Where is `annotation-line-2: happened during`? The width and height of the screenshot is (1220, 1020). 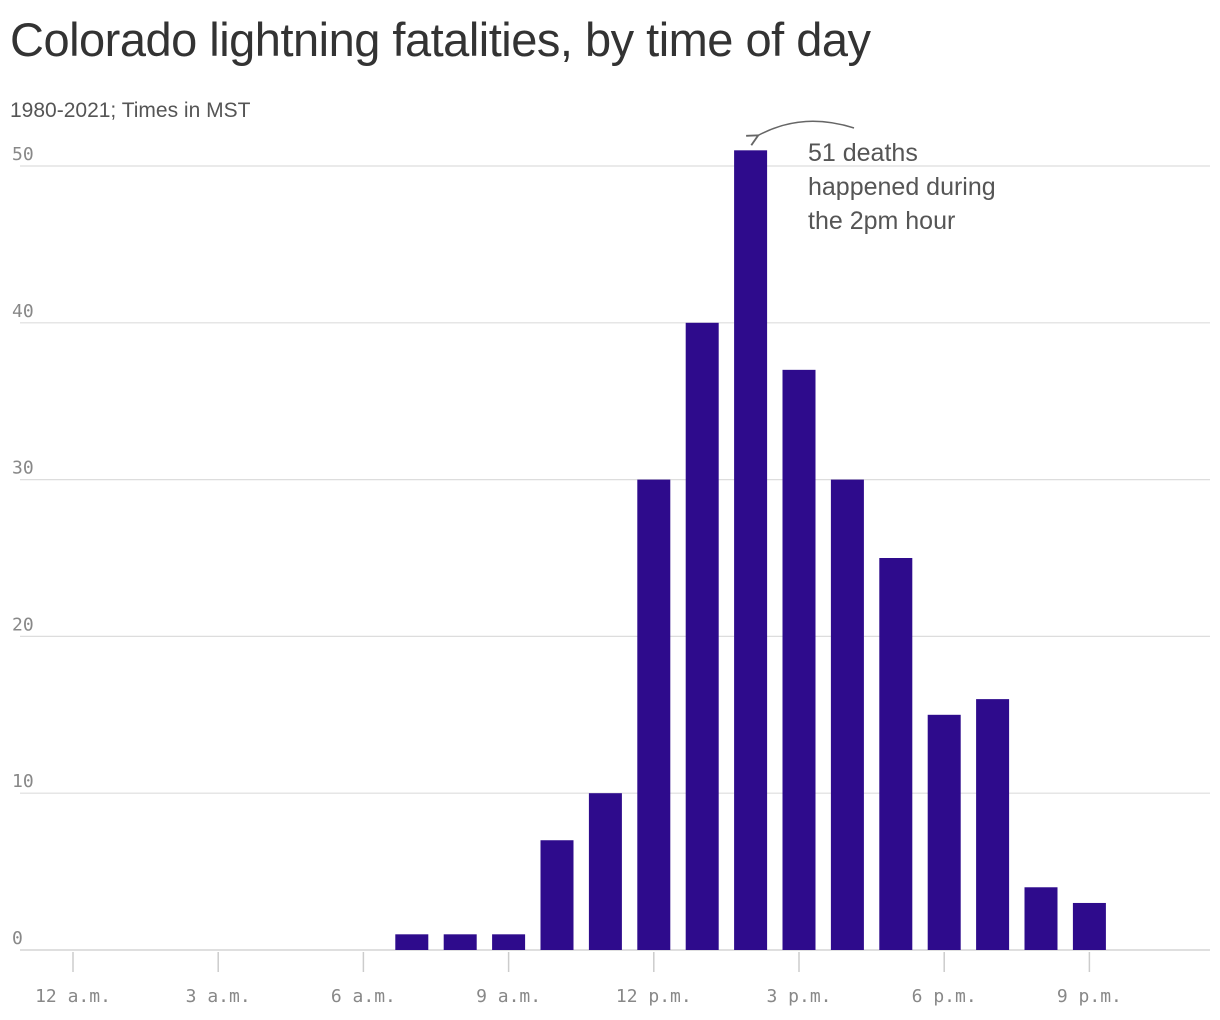 annotation-line-2: happened during is located at coordinates (902, 187).